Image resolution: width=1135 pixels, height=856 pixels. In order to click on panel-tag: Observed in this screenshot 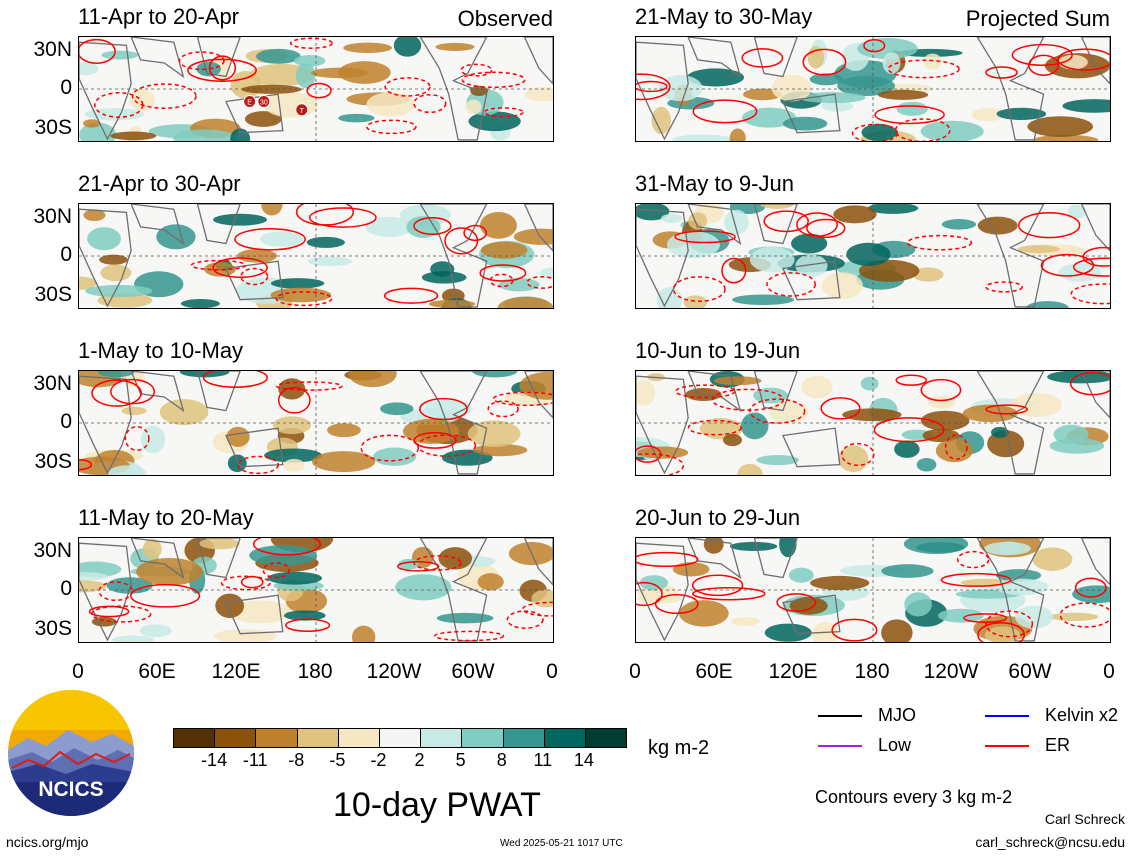, I will do `click(505, 18)`.